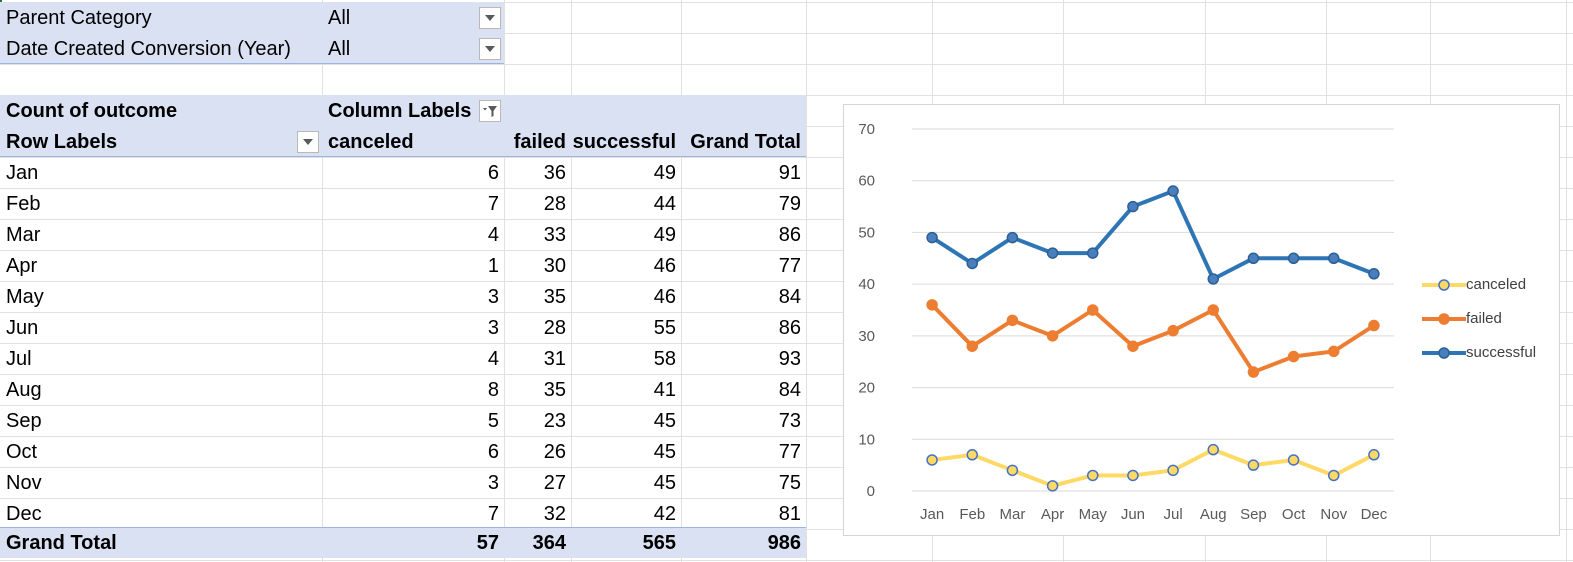  What do you see at coordinates (493, 390) in the screenshot?
I see `table-cell: 8` at bounding box center [493, 390].